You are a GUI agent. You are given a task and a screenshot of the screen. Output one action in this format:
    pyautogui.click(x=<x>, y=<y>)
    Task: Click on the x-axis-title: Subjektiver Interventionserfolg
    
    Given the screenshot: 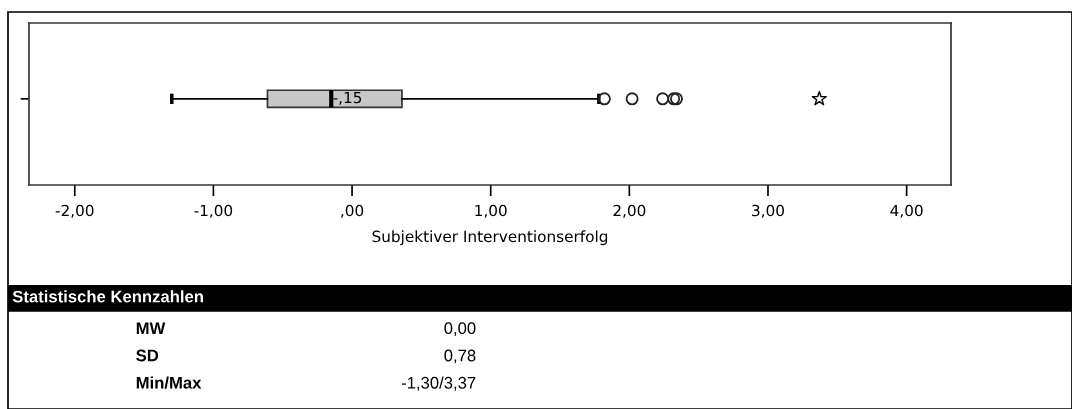 What is the action you would take?
    pyautogui.click(x=490, y=238)
    